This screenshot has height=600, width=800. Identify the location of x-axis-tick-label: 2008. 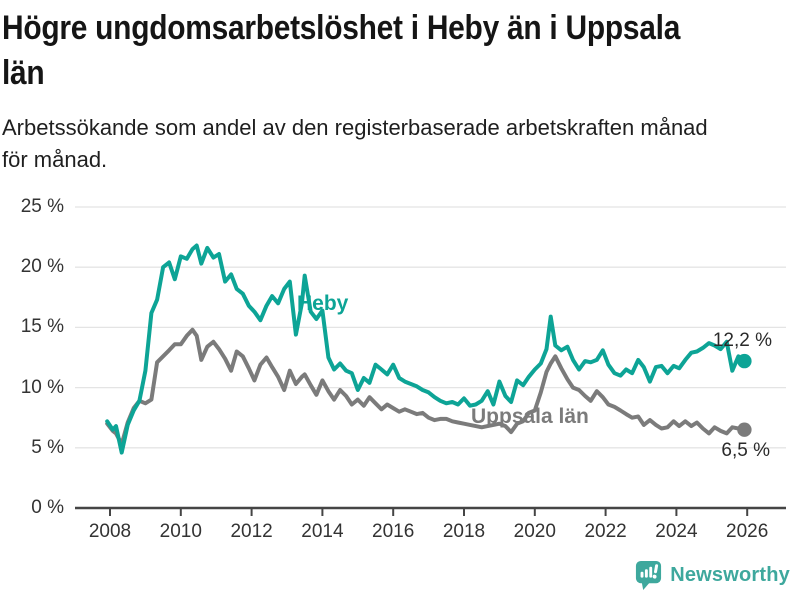
(110, 531).